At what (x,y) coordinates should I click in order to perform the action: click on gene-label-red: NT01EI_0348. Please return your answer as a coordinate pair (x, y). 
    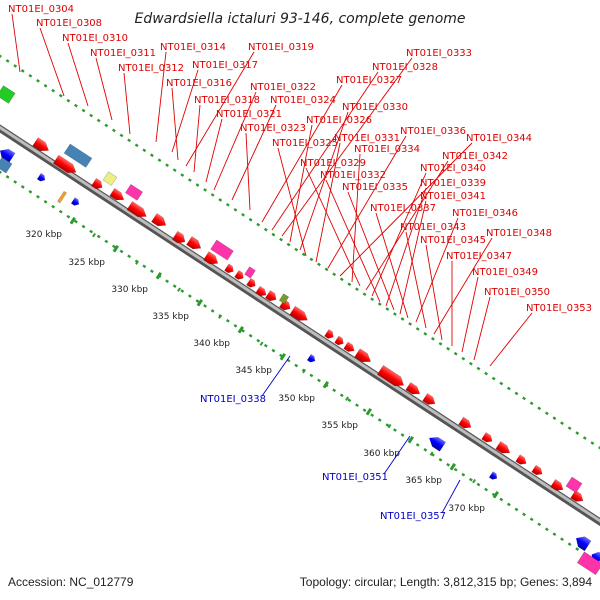
    Looking at the image, I should click on (519, 233).